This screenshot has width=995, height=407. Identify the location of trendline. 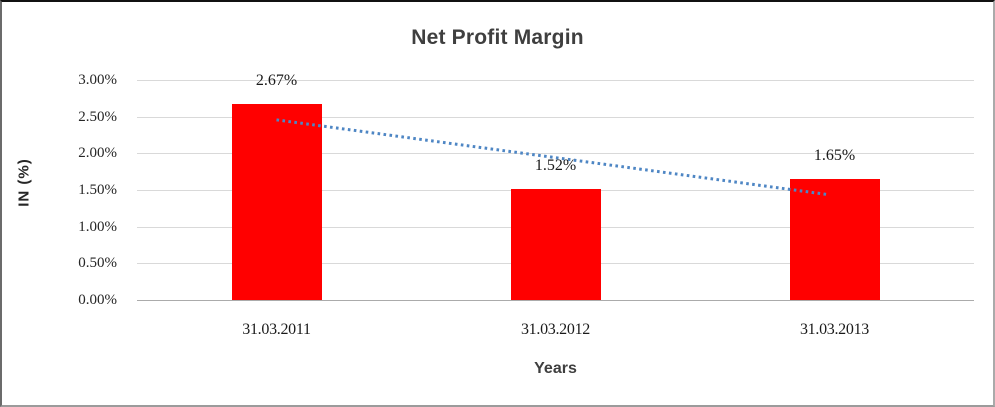
(552, 157).